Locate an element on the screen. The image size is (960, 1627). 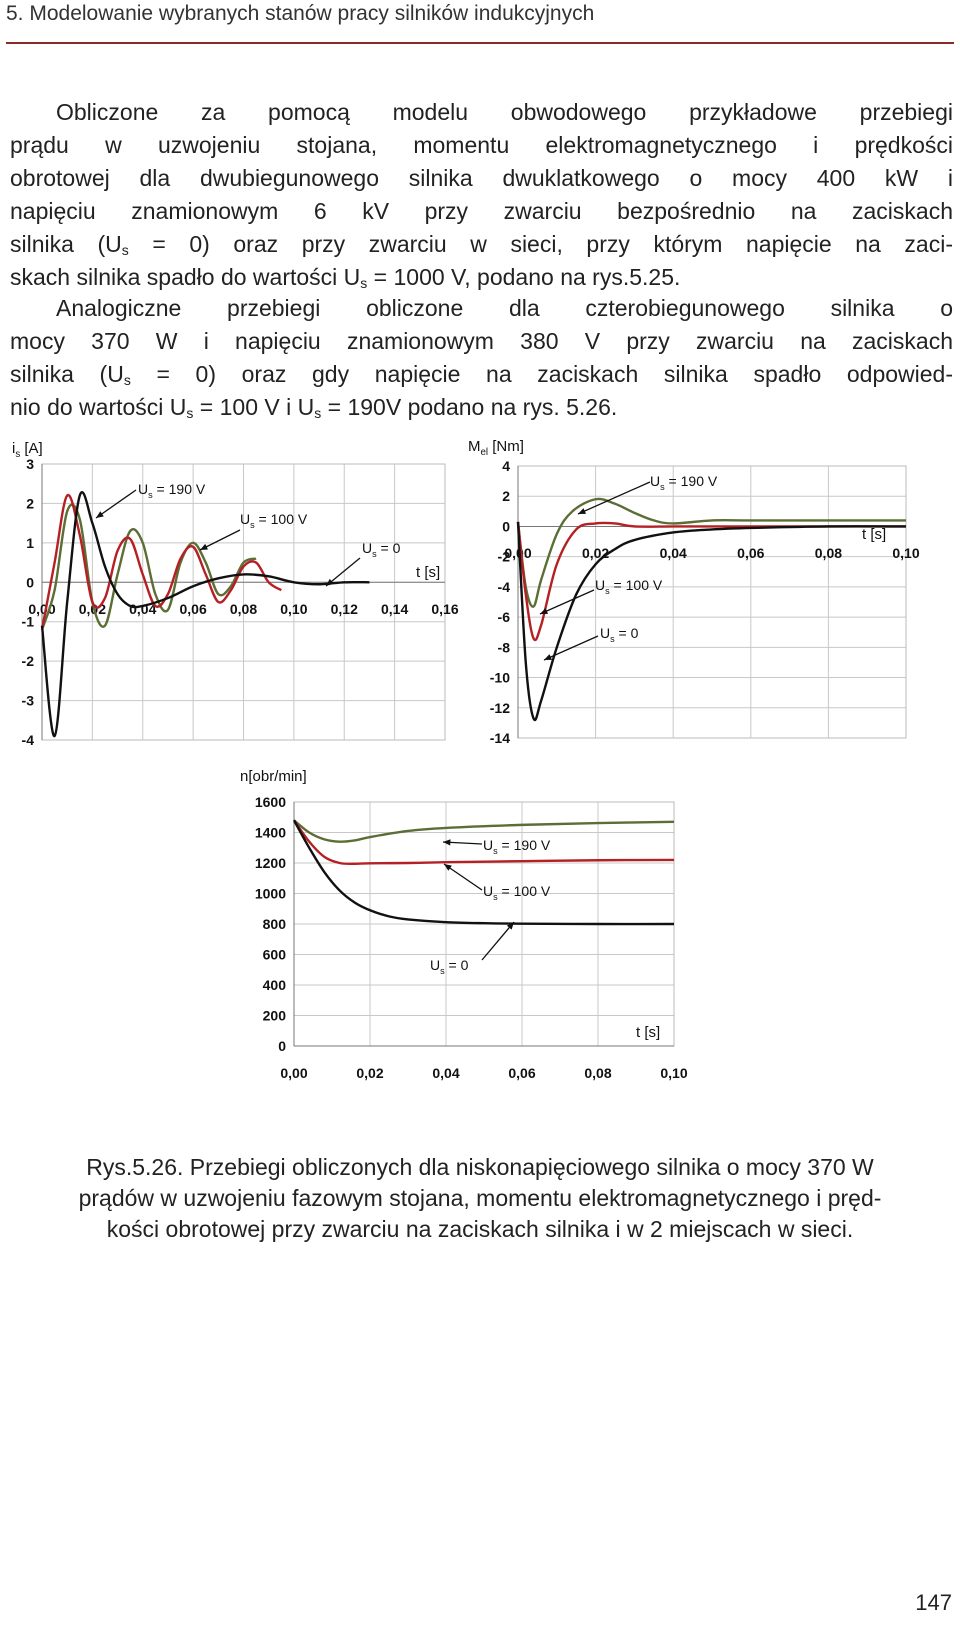
page-number: 147 is located at coordinates (933, 1602).